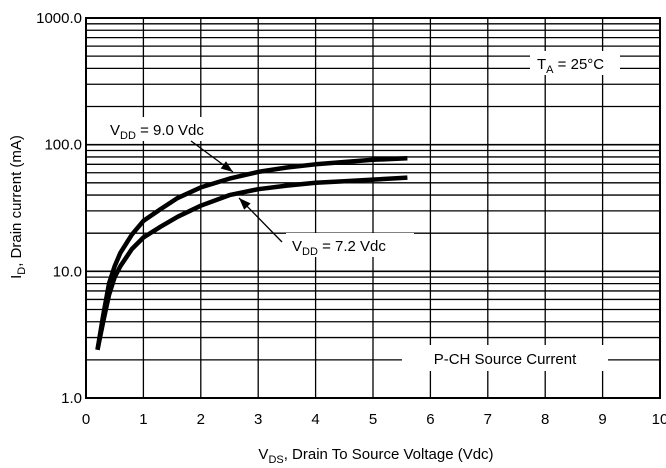 The image size is (666, 468). Describe the element at coordinates (373, 419) in the screenshot. I see `x-tick-label: 5` at that location.